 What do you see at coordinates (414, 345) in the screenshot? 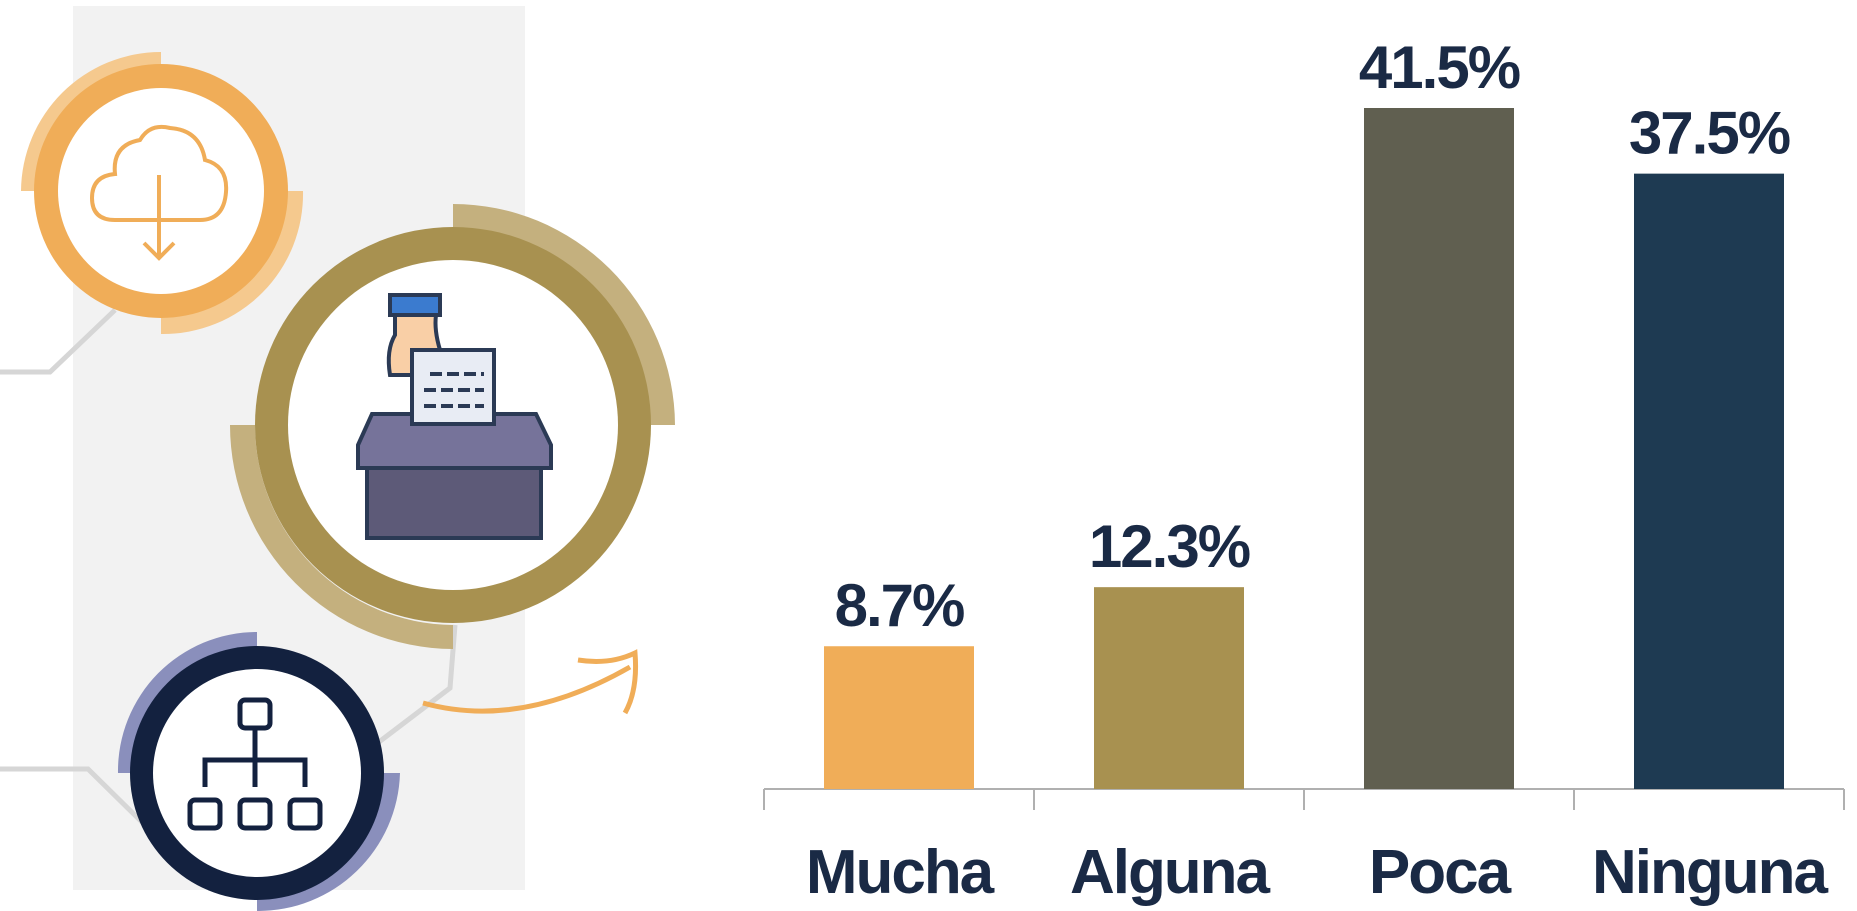
I see `hand` at bounding box center [414, 345].